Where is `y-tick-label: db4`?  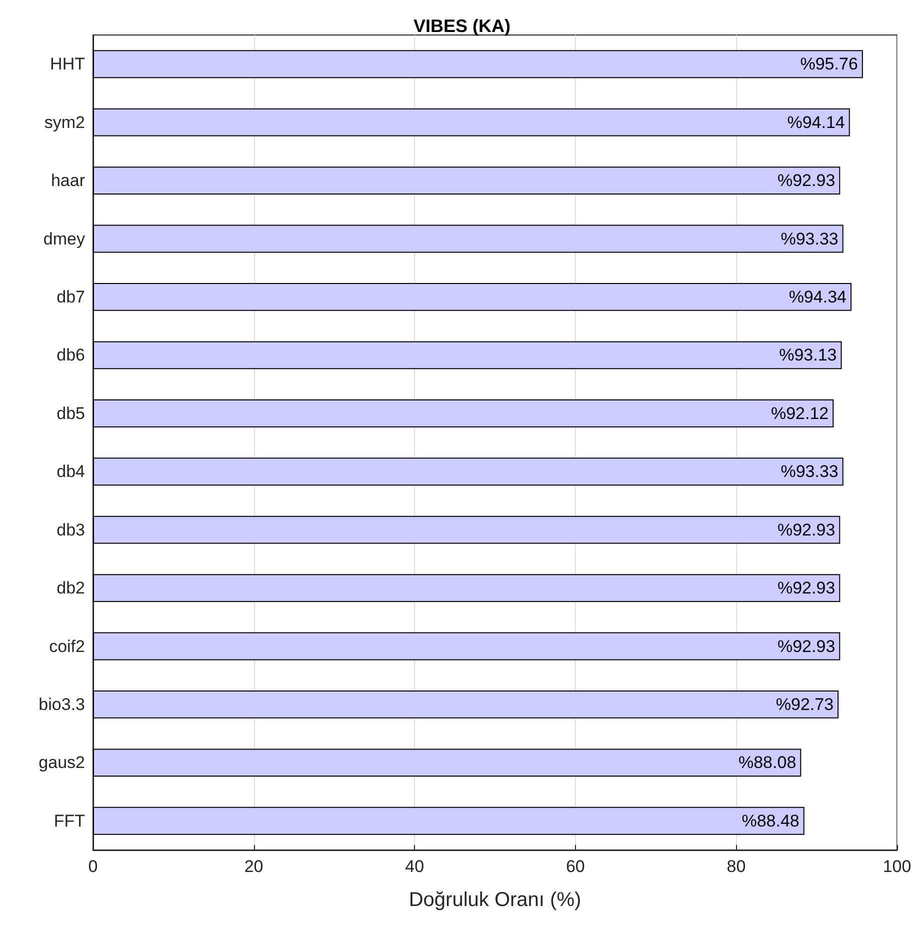
y-tick-label: db4 is located at coordinates (70, 472).